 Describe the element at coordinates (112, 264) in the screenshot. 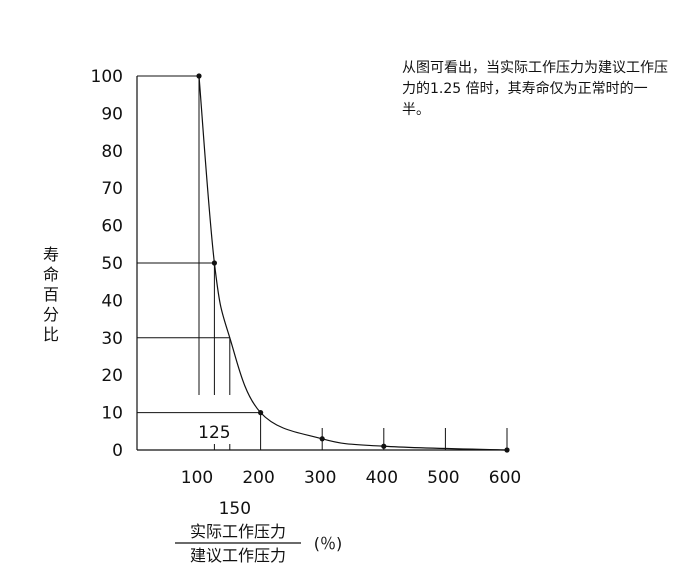

I see `y-tick-label: 50` at that location.